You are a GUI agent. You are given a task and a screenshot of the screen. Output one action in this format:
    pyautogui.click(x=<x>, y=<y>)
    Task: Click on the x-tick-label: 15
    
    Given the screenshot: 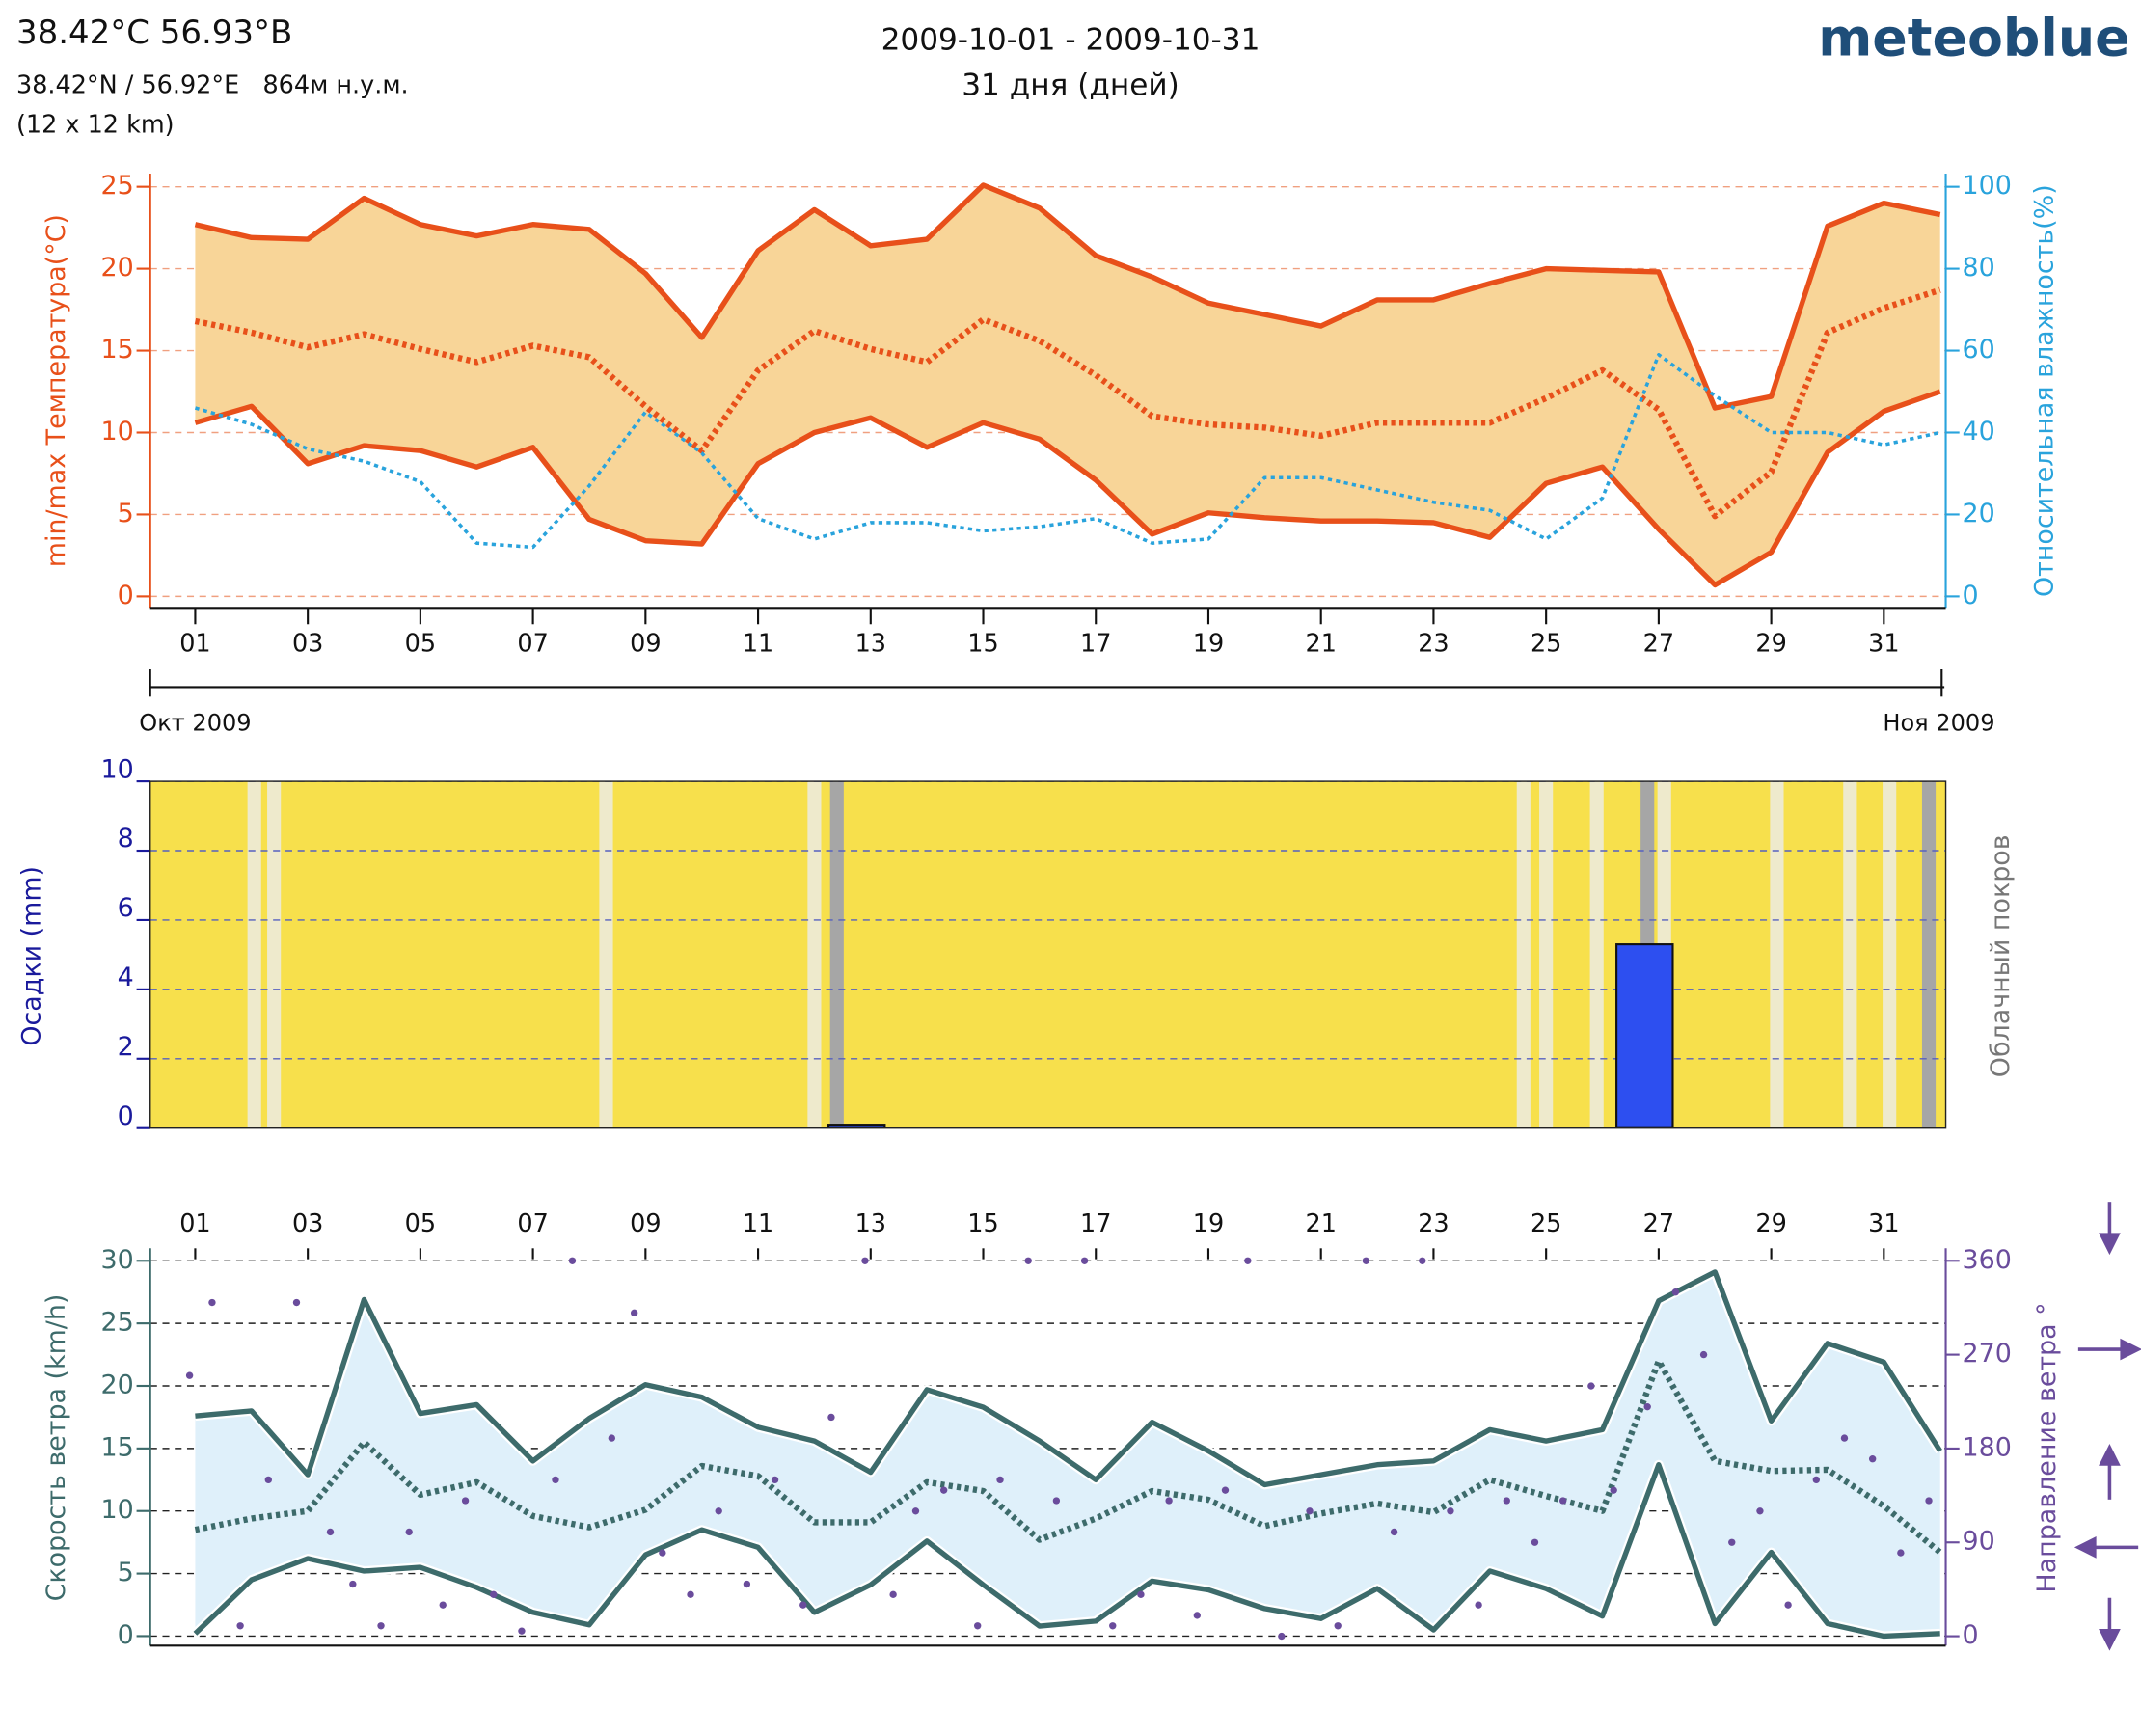 What is the action you would take?
    pyautogui.click(x=982, y=644)
    